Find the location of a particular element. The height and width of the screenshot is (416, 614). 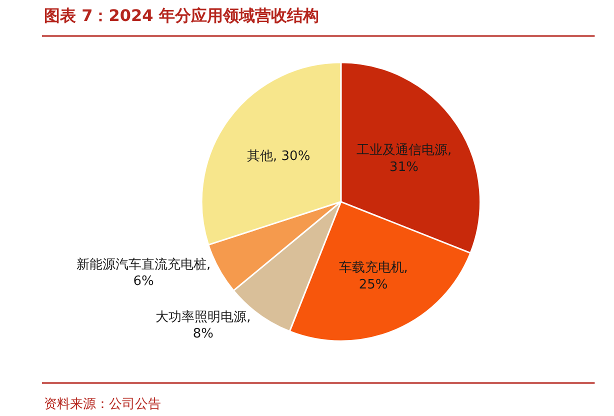

slice-label: 工业及通信电源, 31% is located at coordinates (404, 158).